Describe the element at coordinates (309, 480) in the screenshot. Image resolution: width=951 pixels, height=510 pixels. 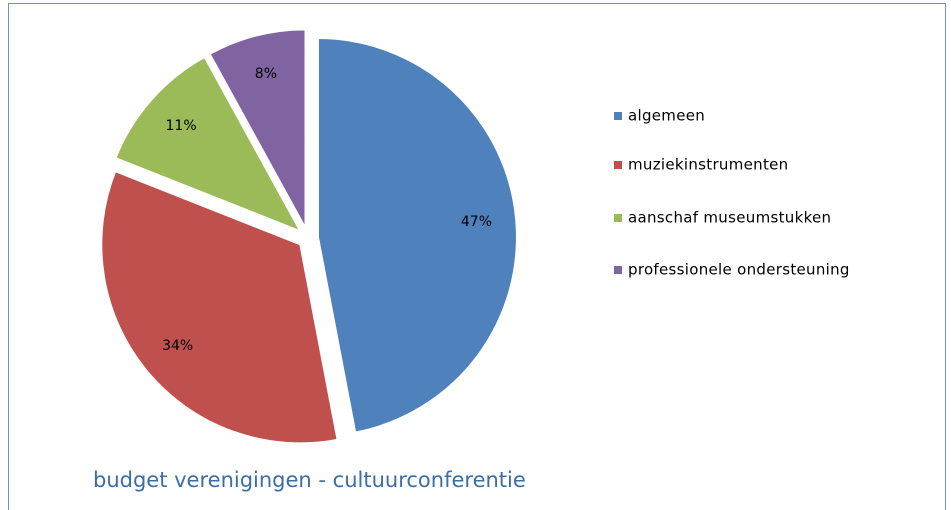
I see `chart-title: budget verenigingen - cultuurconferentie` at that location.